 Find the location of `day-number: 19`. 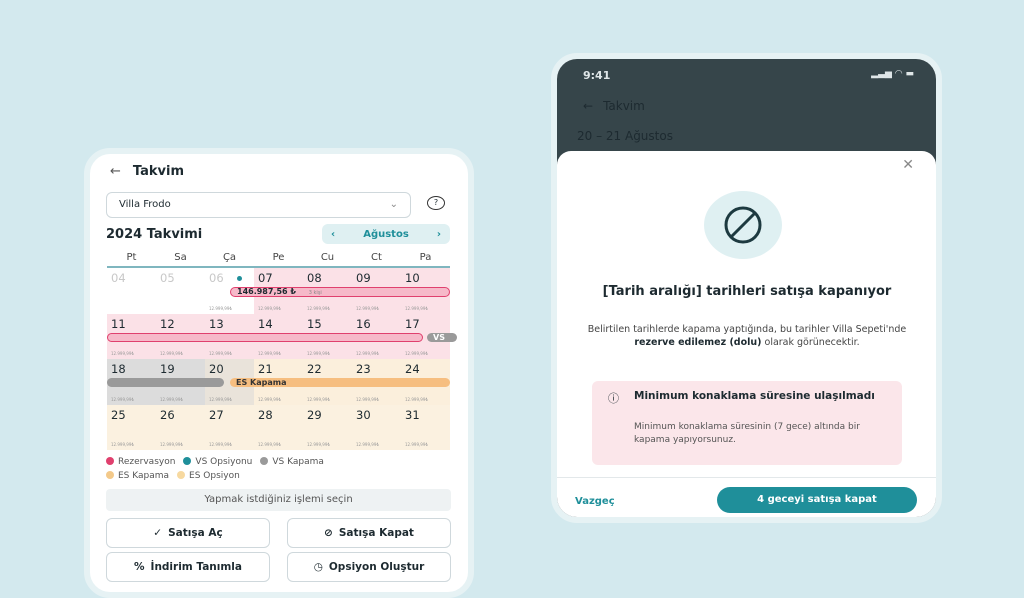

day-number: 19 is located at coordinates (167, 369).